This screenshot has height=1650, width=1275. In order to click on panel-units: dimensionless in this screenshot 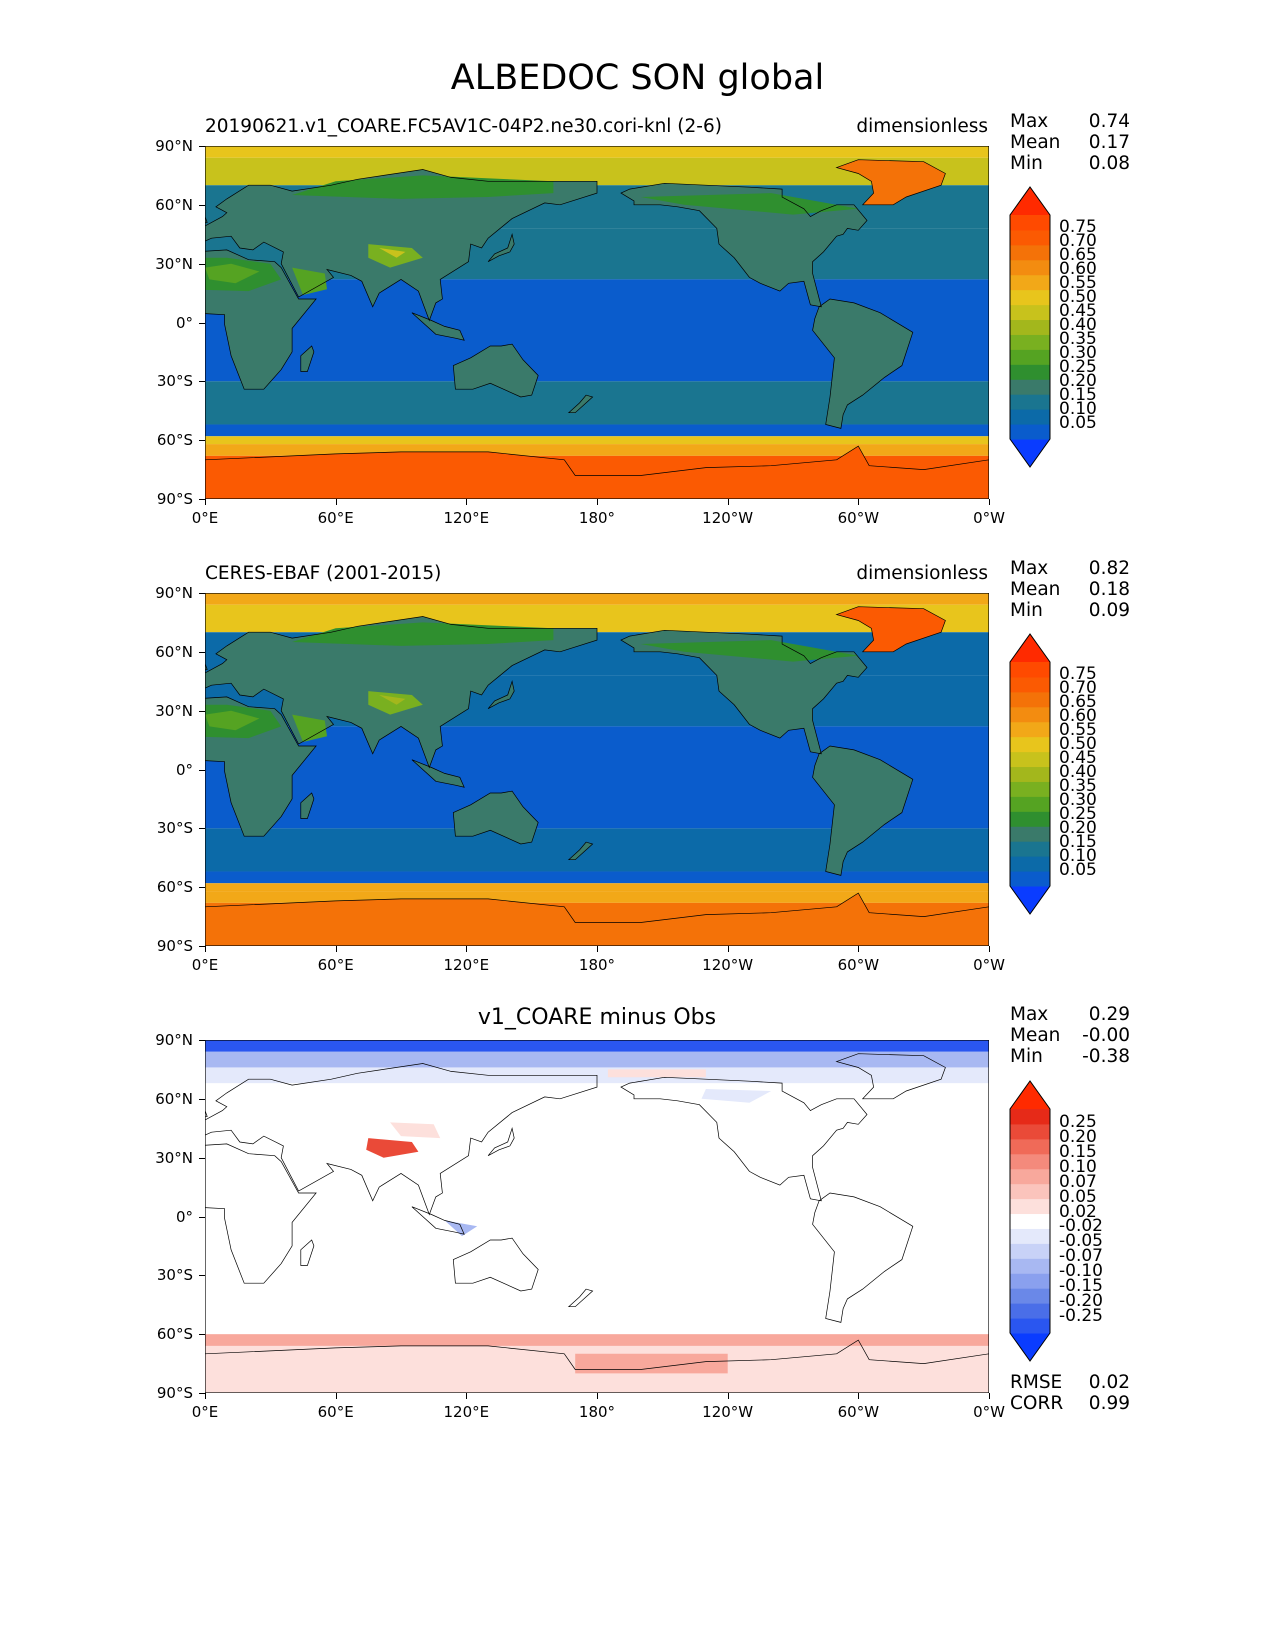, I will do `click(922, 573)`.